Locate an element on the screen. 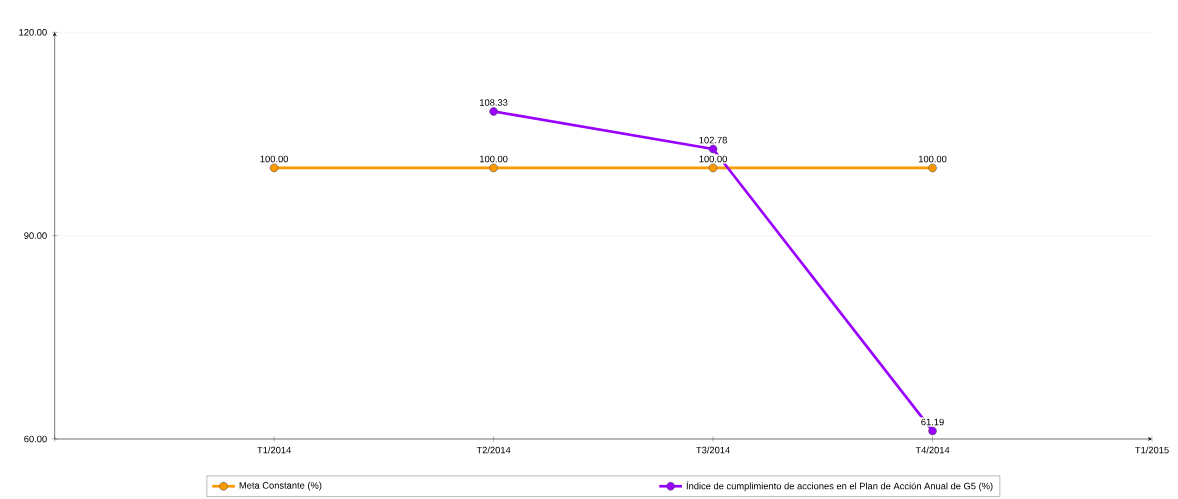  x-tick-label: T1/2015 is located at coordinates (1152, 450).